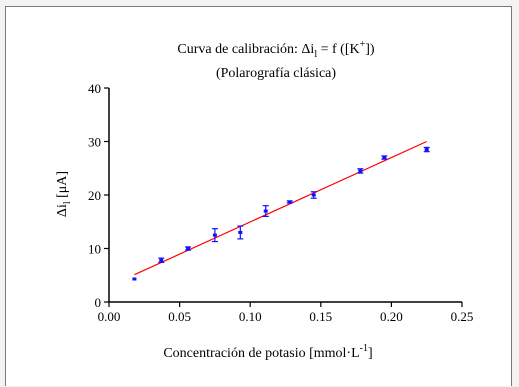 The width and height of the screenshot is (519, 387). What do you see at coordinates (276, 73) in the screenshot?
I see `chart-subtitle: (Polarografía clásica)` at bounding box center [276, 73].